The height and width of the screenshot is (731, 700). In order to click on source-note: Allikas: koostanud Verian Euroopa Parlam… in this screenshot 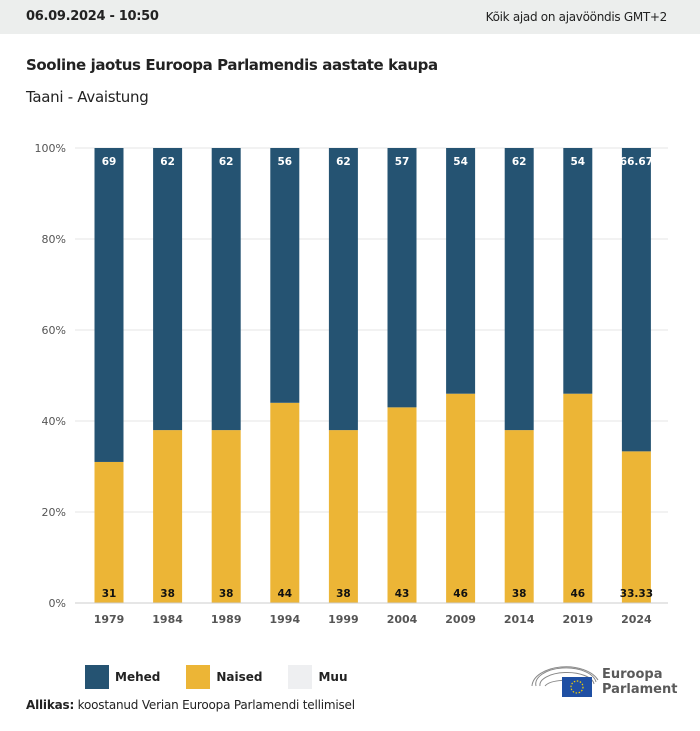, I will do `click(190, 705)`.